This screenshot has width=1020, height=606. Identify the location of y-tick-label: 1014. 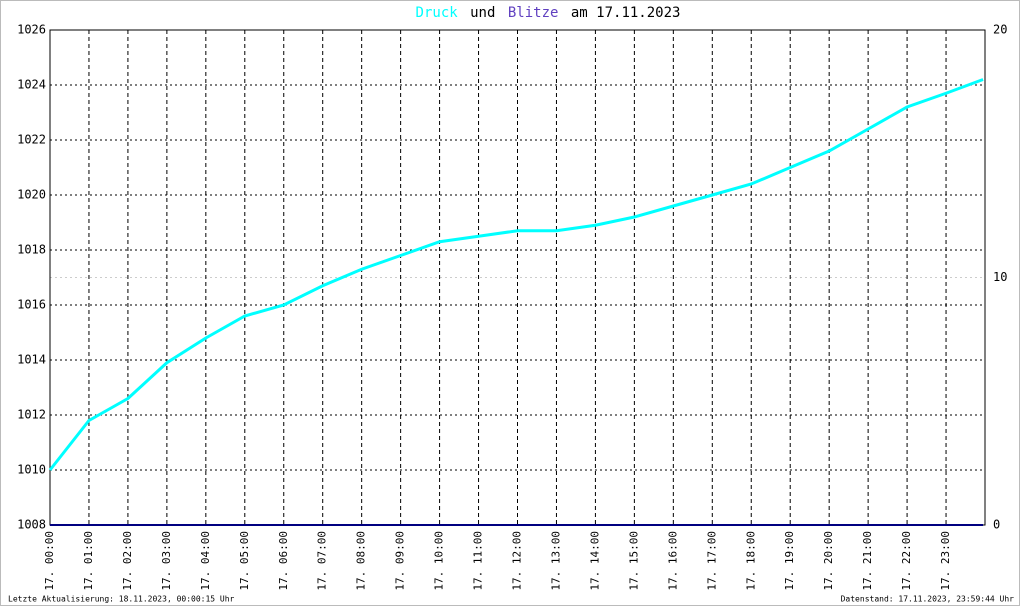
(31, 360).